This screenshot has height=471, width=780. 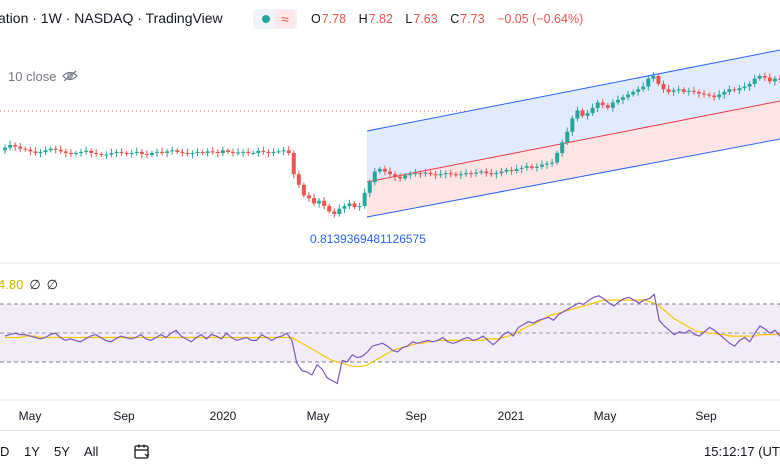 I want to click on open-label: O, so click(x=316, y=19).